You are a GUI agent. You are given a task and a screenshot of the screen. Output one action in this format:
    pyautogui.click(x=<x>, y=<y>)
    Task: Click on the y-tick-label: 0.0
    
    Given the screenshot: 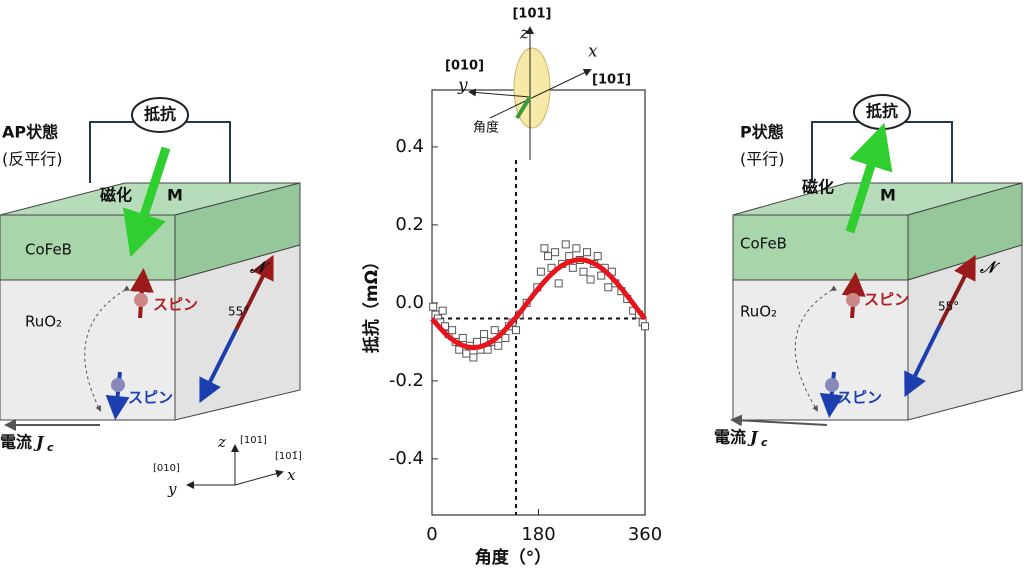 What is the action you would take?
    pyautogui.click(x=409, y=302)
    